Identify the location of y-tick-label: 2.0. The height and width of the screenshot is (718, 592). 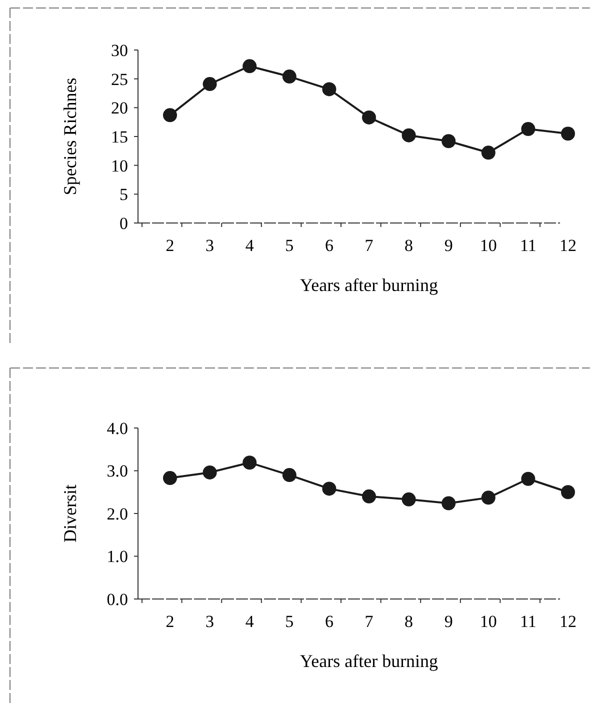
(117, 514).